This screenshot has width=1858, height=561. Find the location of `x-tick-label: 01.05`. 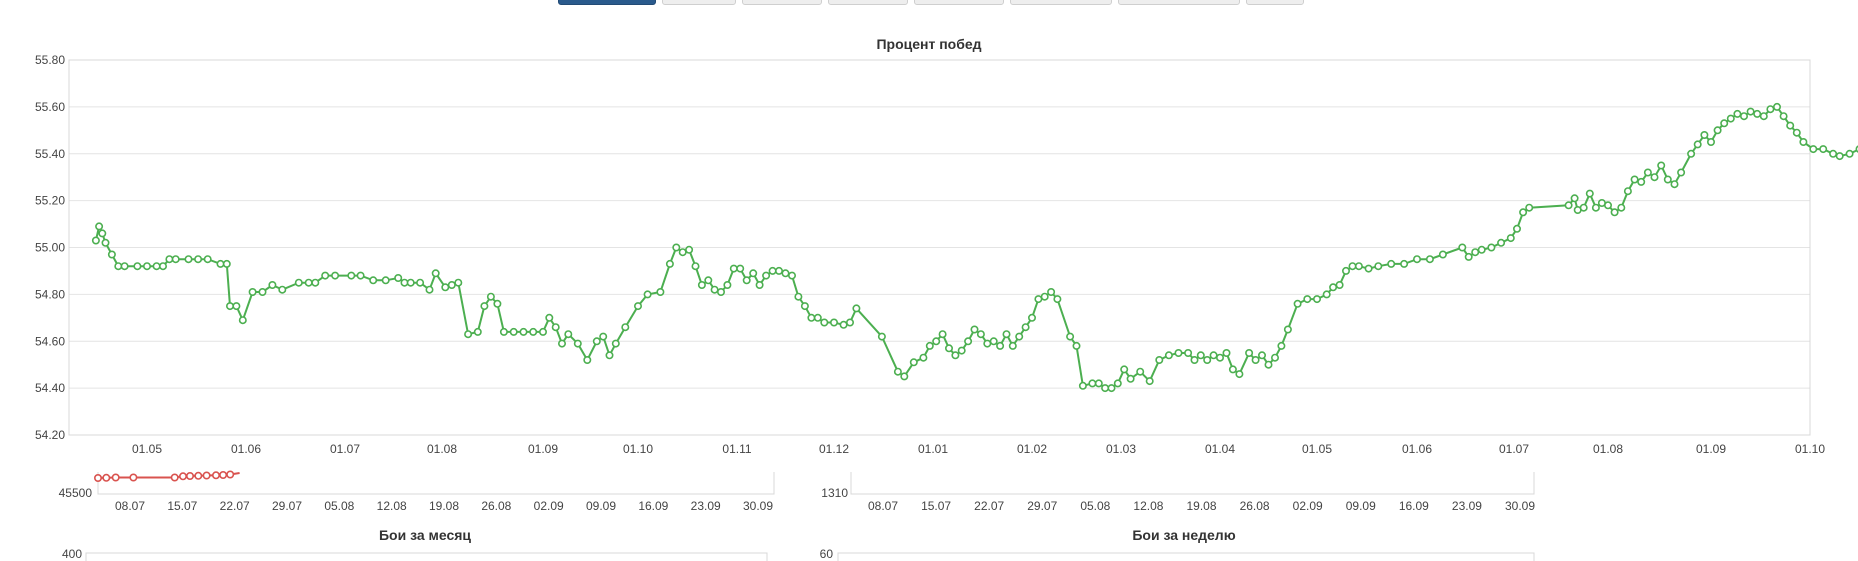

x-tick-label: 01.05 is located at coordinates (1317, 449).